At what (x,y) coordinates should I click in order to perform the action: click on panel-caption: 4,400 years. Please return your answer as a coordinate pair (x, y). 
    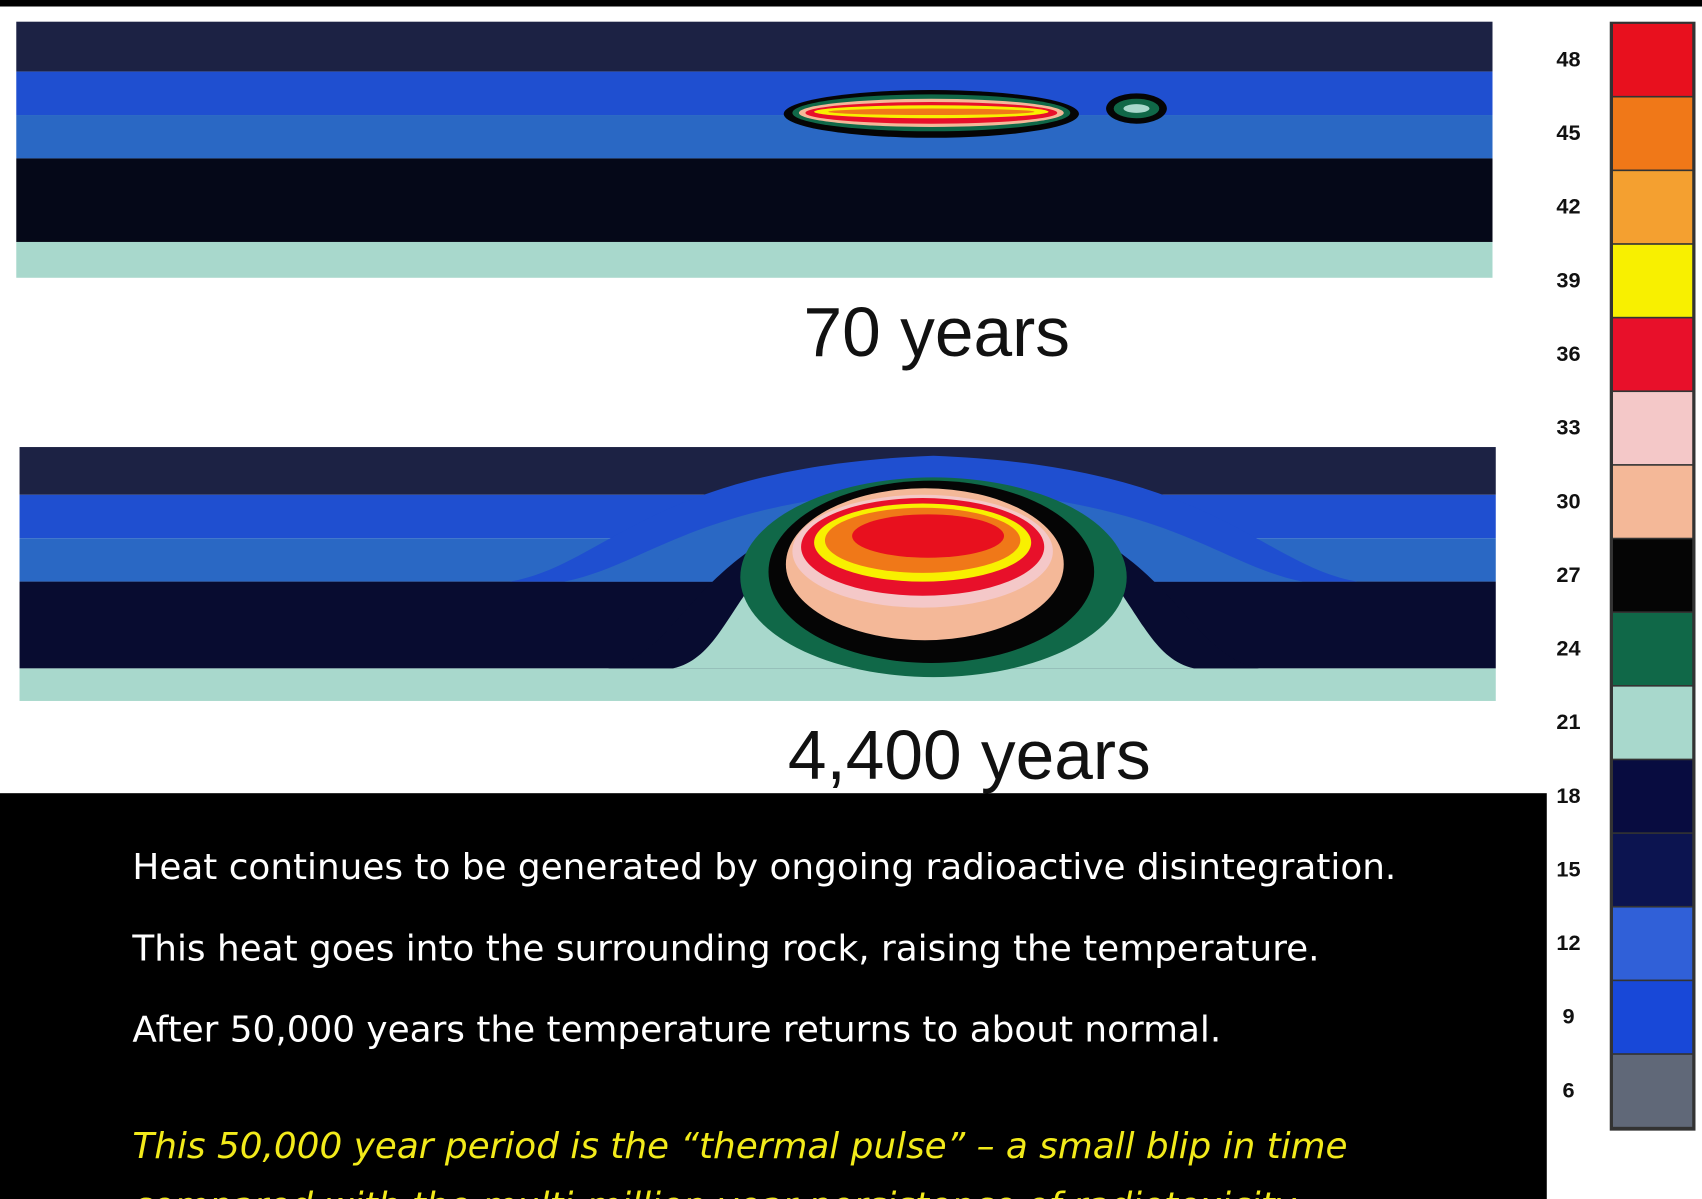
    Looking at the image, I should click on (969, 755).